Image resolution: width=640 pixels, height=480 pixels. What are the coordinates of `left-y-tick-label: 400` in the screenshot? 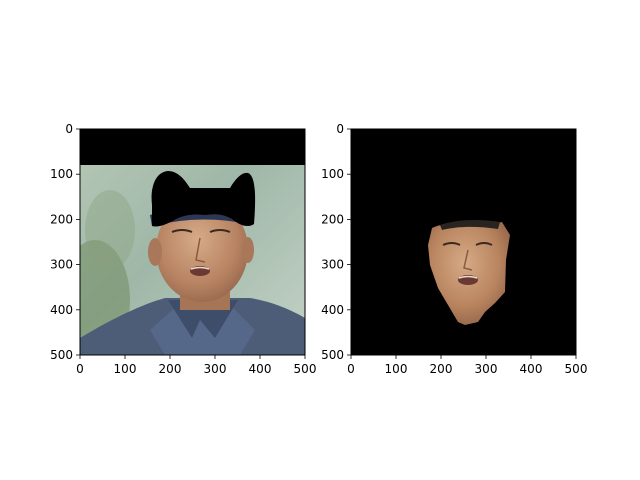 It's located at (61, 310).